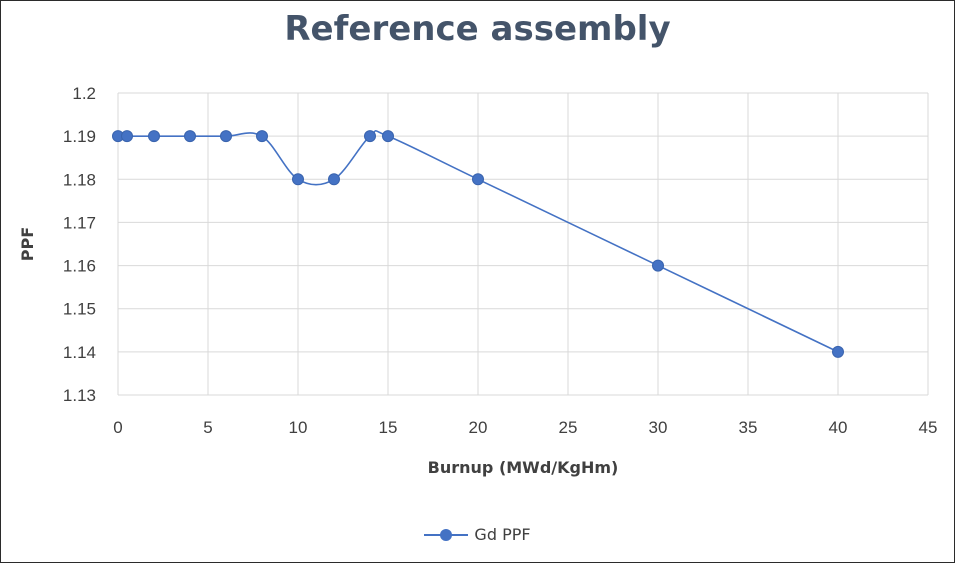 This screenshot has height=563, width=955. What do you see at coordinates (478, 427) in the screenshot?
I see `x-tick-label: 20` at bounding box center [478, 427].